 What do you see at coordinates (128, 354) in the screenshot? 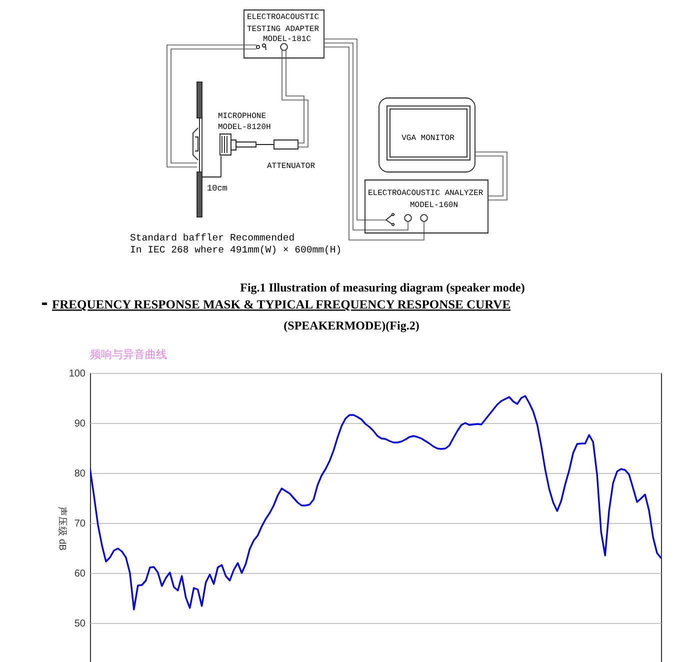
I see `chart-title: 频响与异音曲线` at bounding box center [128, 354].